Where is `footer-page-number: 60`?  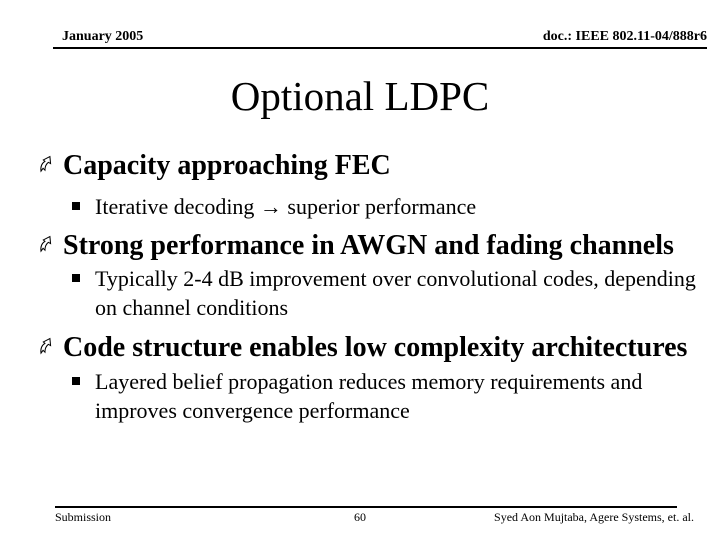 footer-page-number: 60 is located at coordinates (360, 517).